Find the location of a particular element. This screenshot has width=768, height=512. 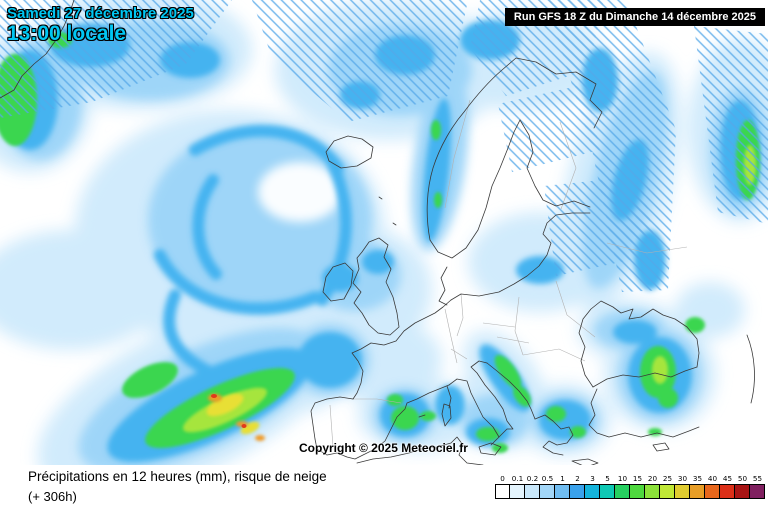

forecast-datetime: Samedi 27 décembre 2025 13:00 locale is located at coordinates (100, 25).